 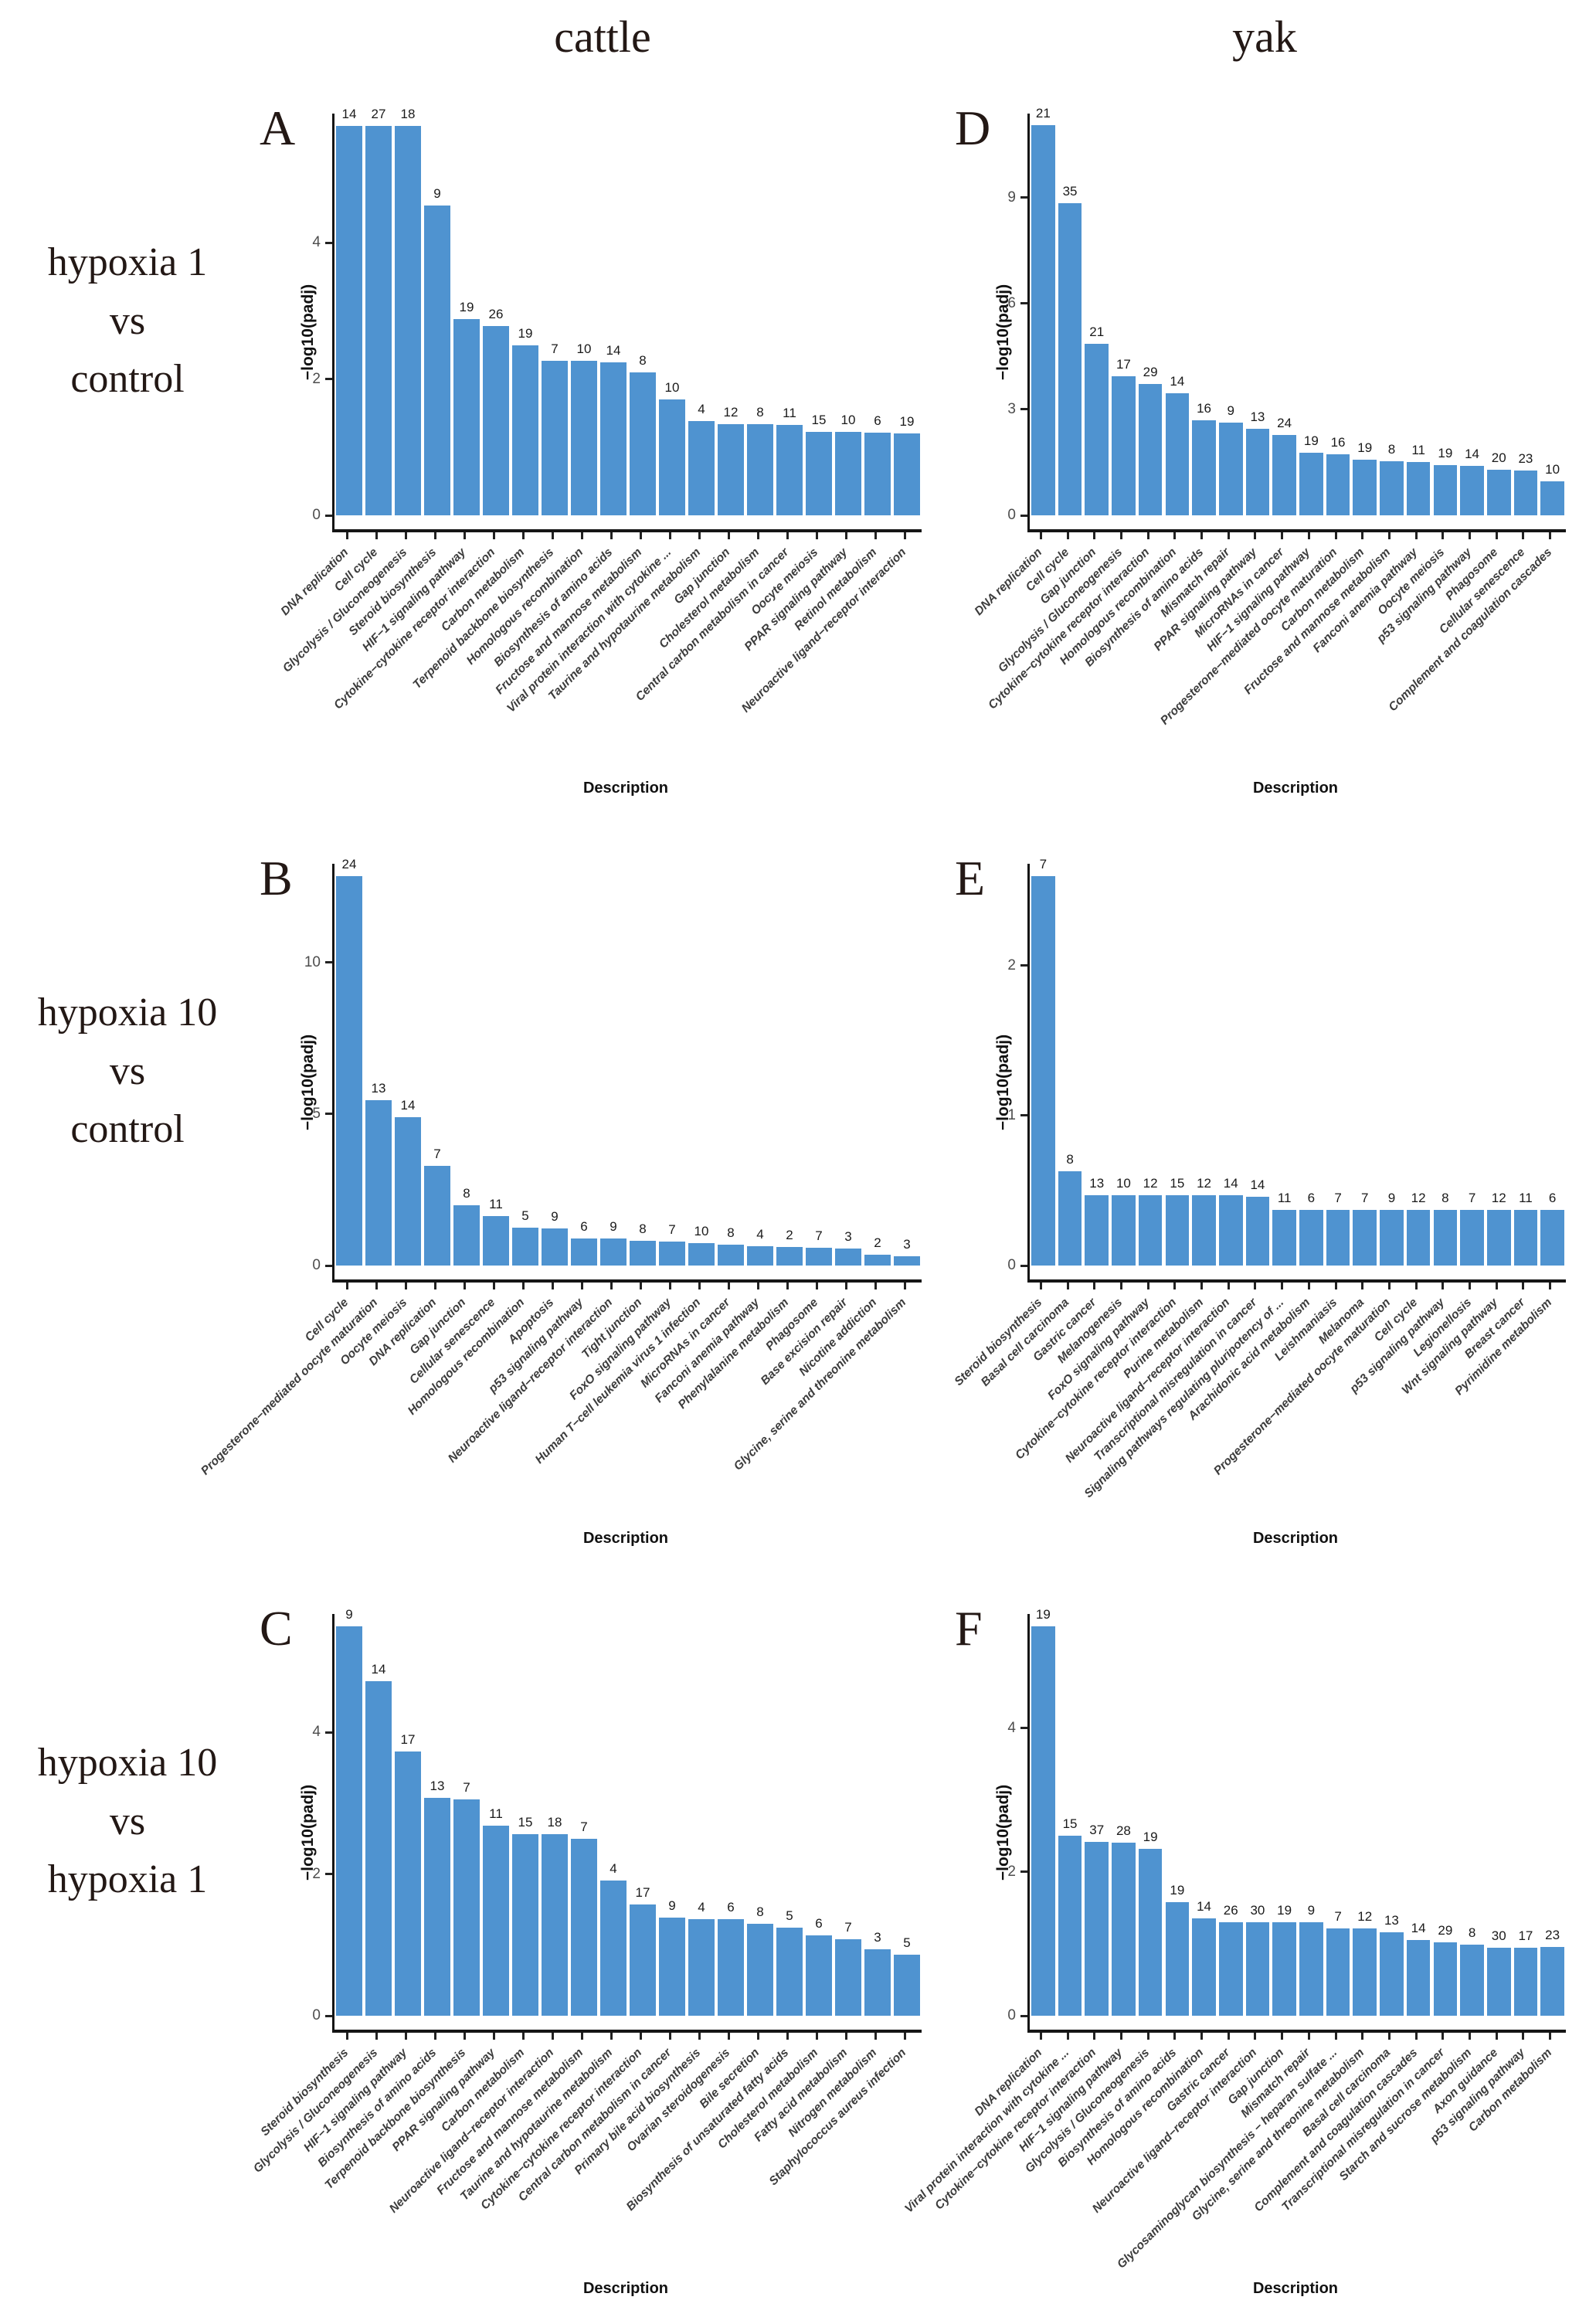 What do you see at coordinates (1097, 1829) in the screenshot?
I see `bar-count-label: 37` at bounding box center [1097, 1829].